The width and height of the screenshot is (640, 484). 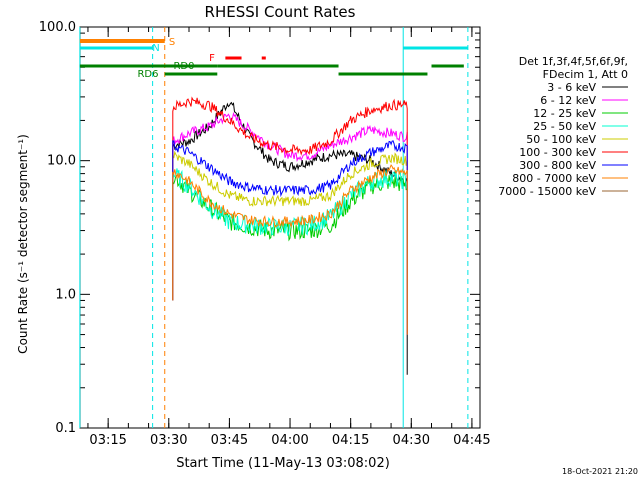 What do you see at coordinates (571, 87) in the screenshot?
I see `legend-entry-label: 3 - 6 keV` at bounding box center [571, 87].